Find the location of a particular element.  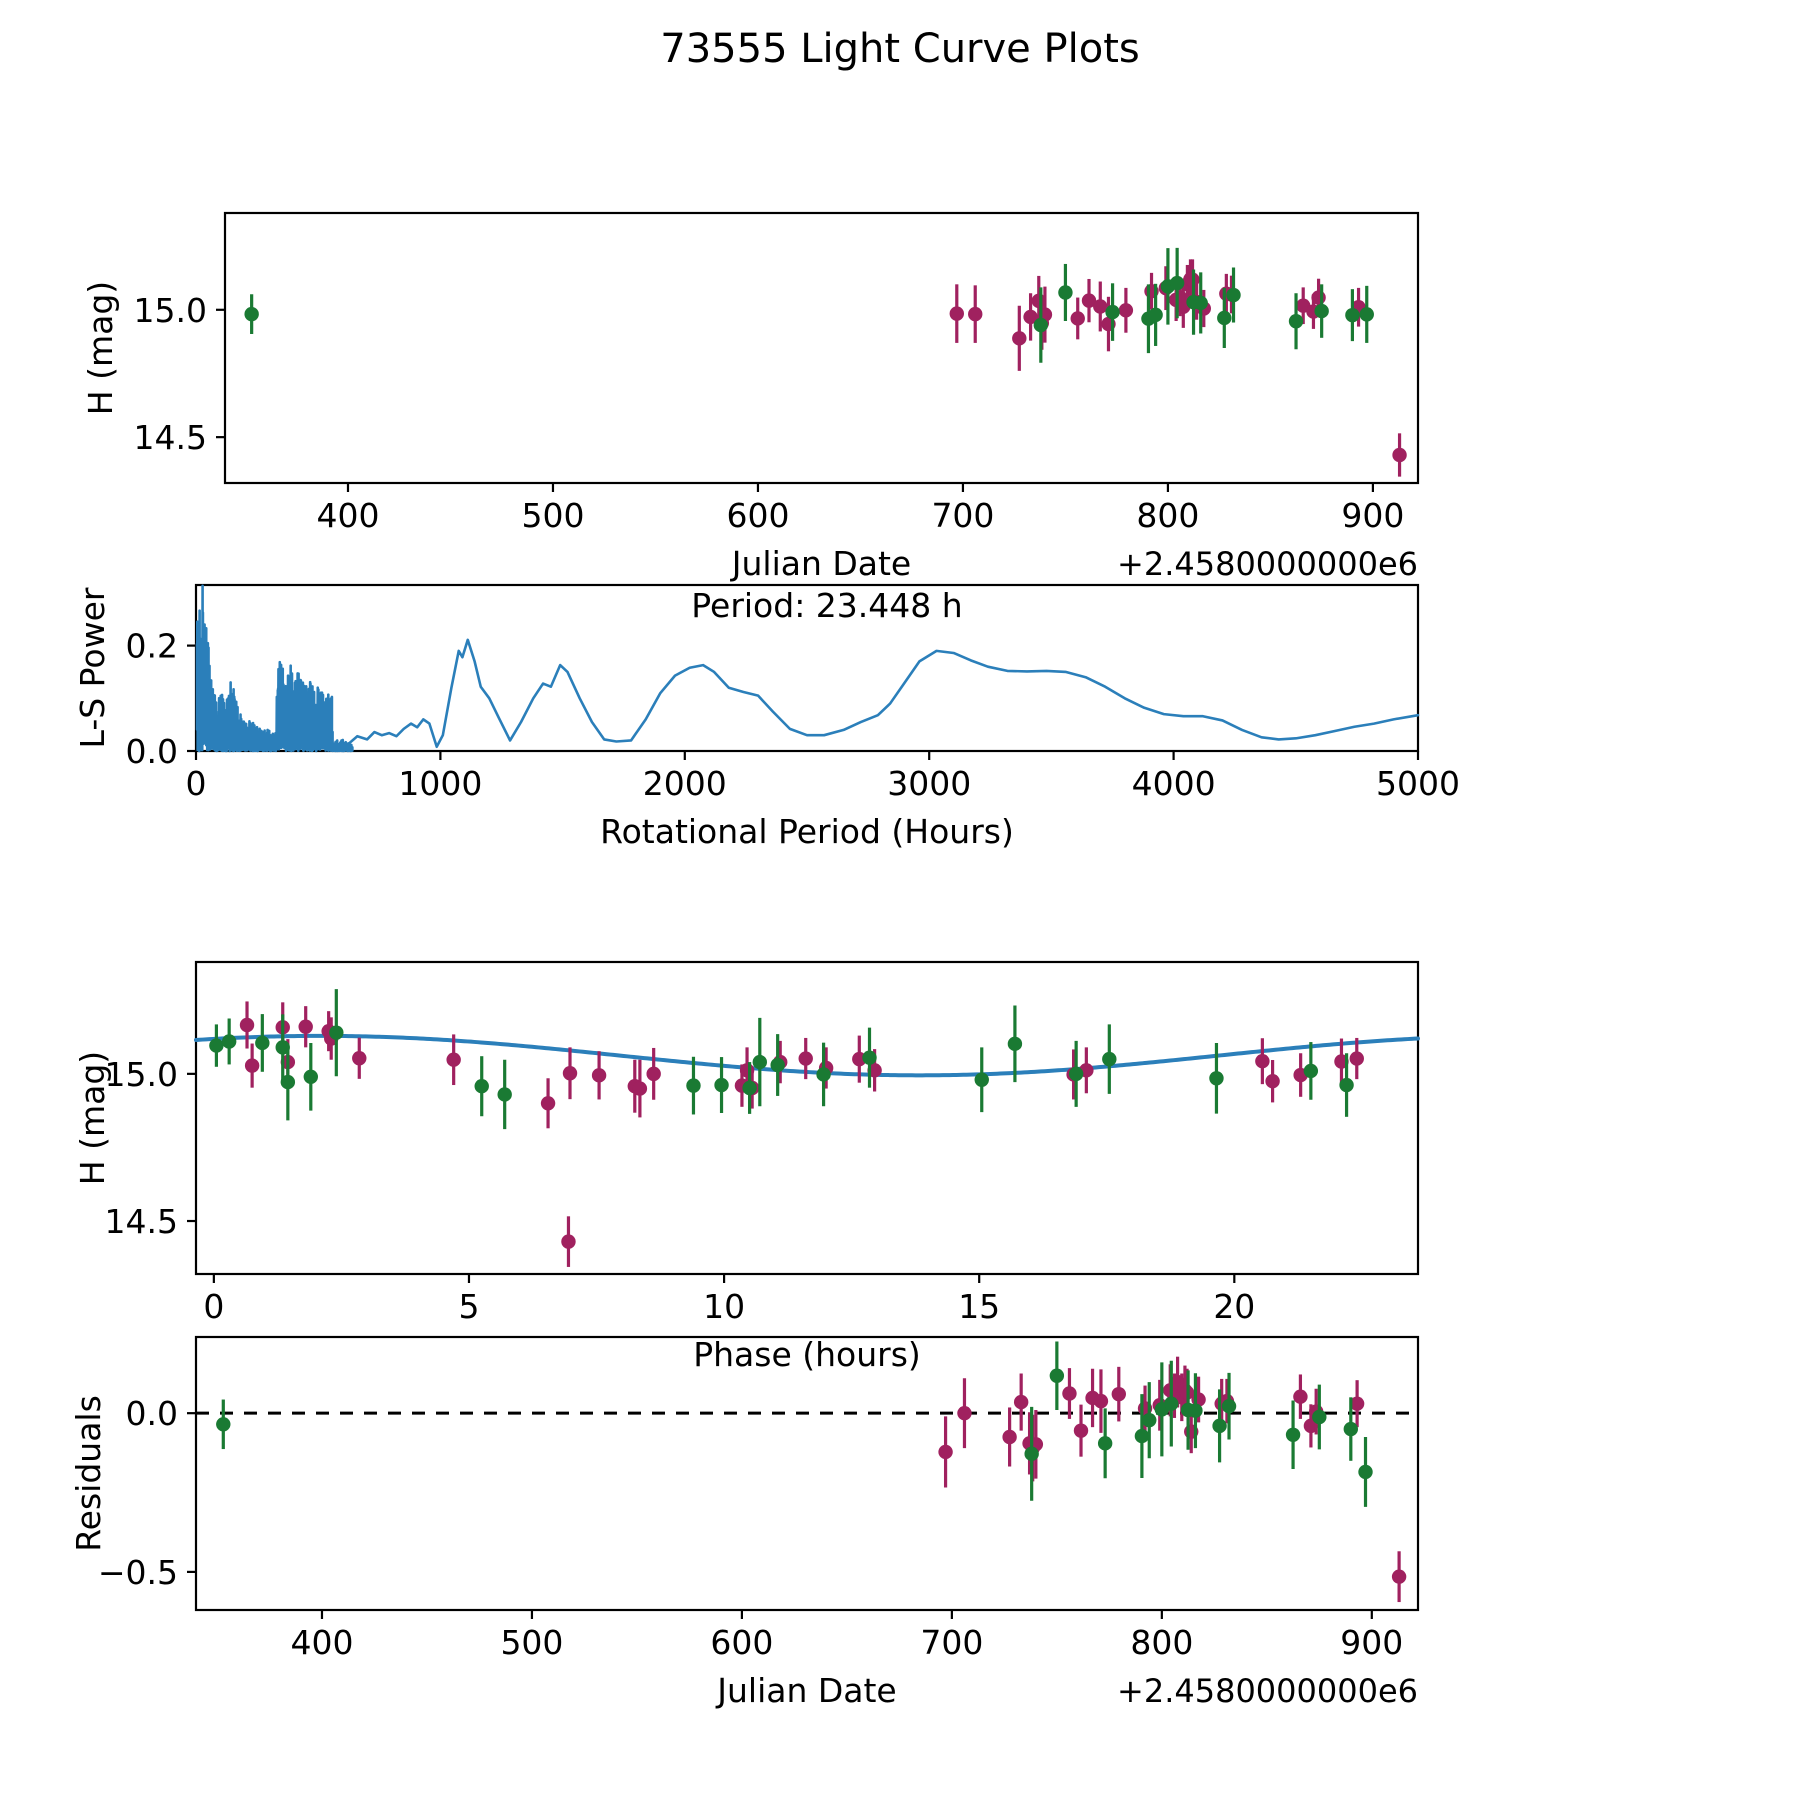

x-offset-label: +2.4580000000e6 is located at coordinates (1267, 564).